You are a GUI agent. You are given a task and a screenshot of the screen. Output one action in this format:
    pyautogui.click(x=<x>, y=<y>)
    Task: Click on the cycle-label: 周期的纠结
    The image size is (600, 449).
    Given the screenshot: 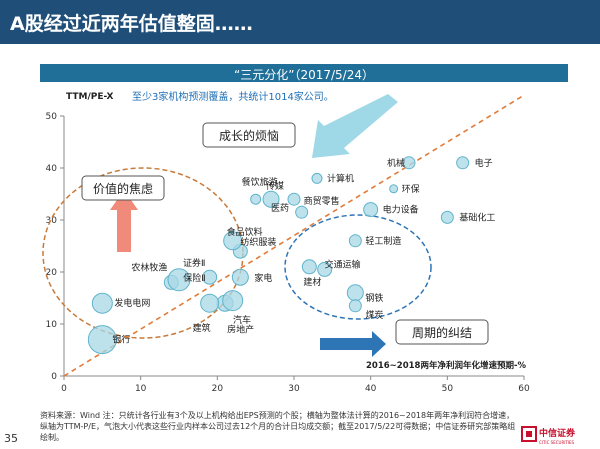 What is the action you would take?
    pyautogui.click(x=442, y=332)
    